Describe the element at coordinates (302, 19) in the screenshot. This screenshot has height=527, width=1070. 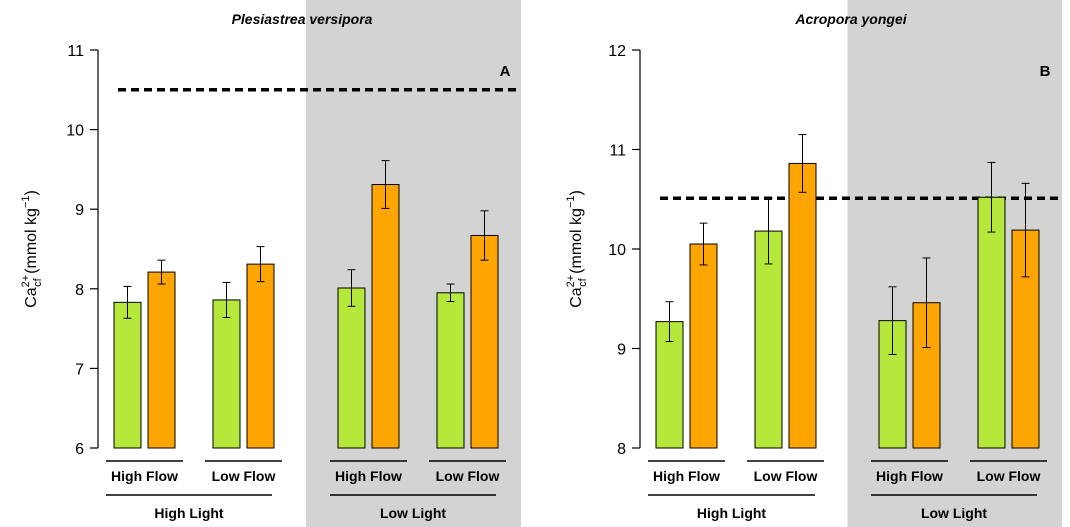
I see `chart-title: Plesiastrea versipora` at that location.